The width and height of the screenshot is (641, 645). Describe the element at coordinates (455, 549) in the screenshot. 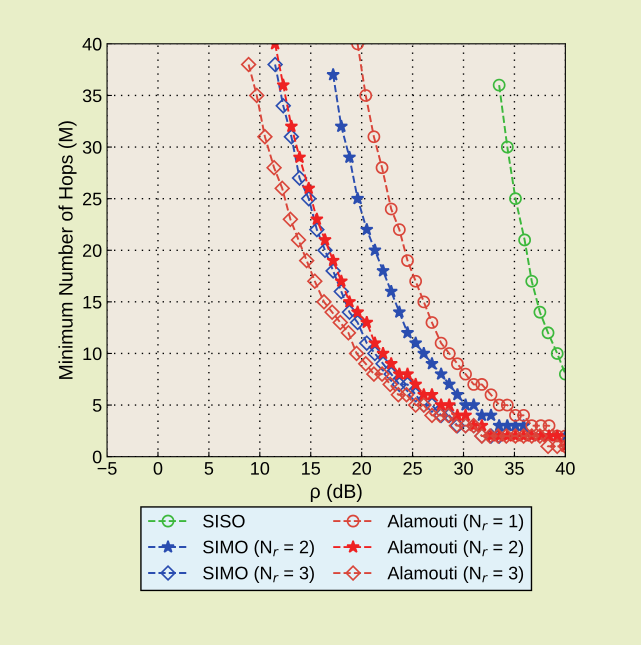

I see `legend-label: Alamouti (N$_{r}$ = 2)` at that location.